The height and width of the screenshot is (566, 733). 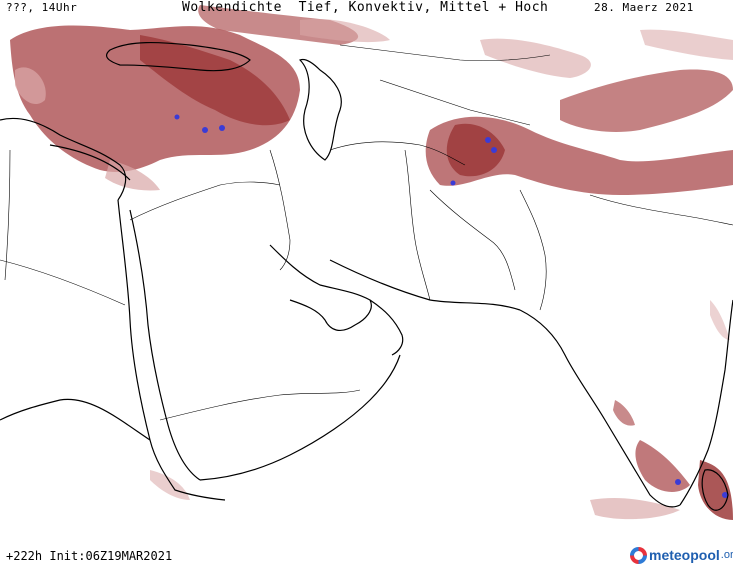 I want to click on border-uzbekistan, so click(x=455, y=102).